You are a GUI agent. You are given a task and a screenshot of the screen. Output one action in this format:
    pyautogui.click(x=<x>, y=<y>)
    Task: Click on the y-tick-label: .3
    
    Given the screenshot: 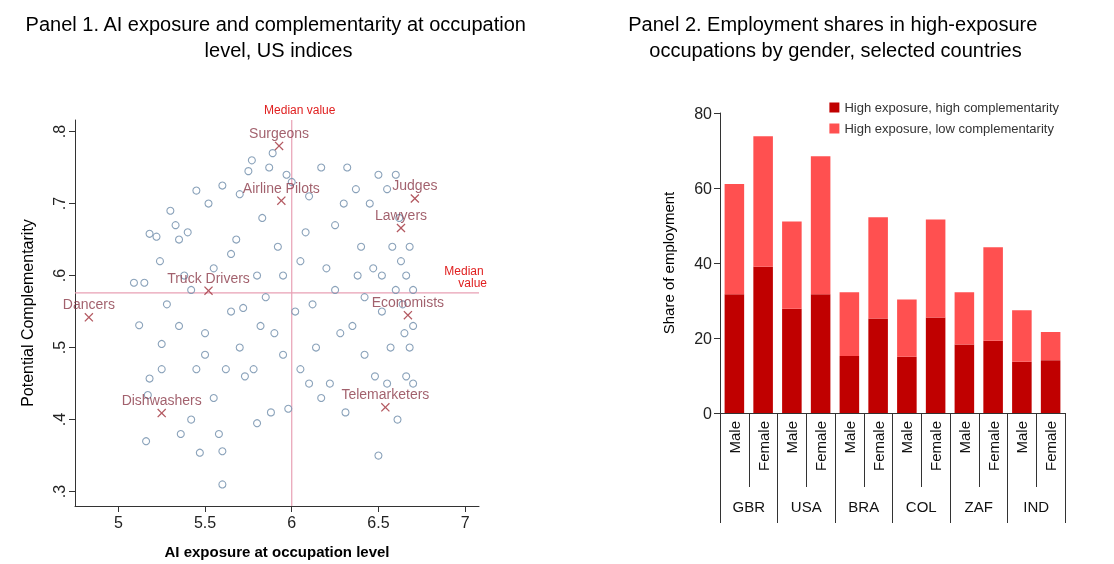 What is the action you would take?
    pyautogui.click(x=59, y=491)
    